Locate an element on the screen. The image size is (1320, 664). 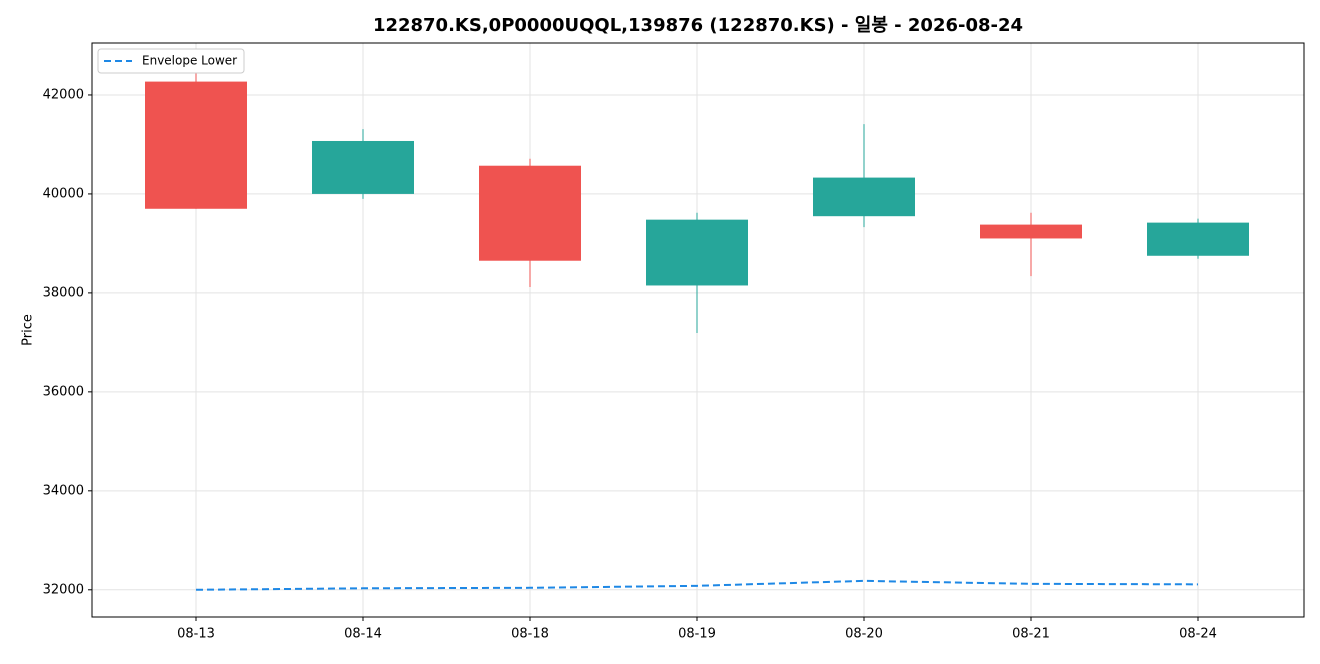
legend-box is located at coordinates (171, 61).